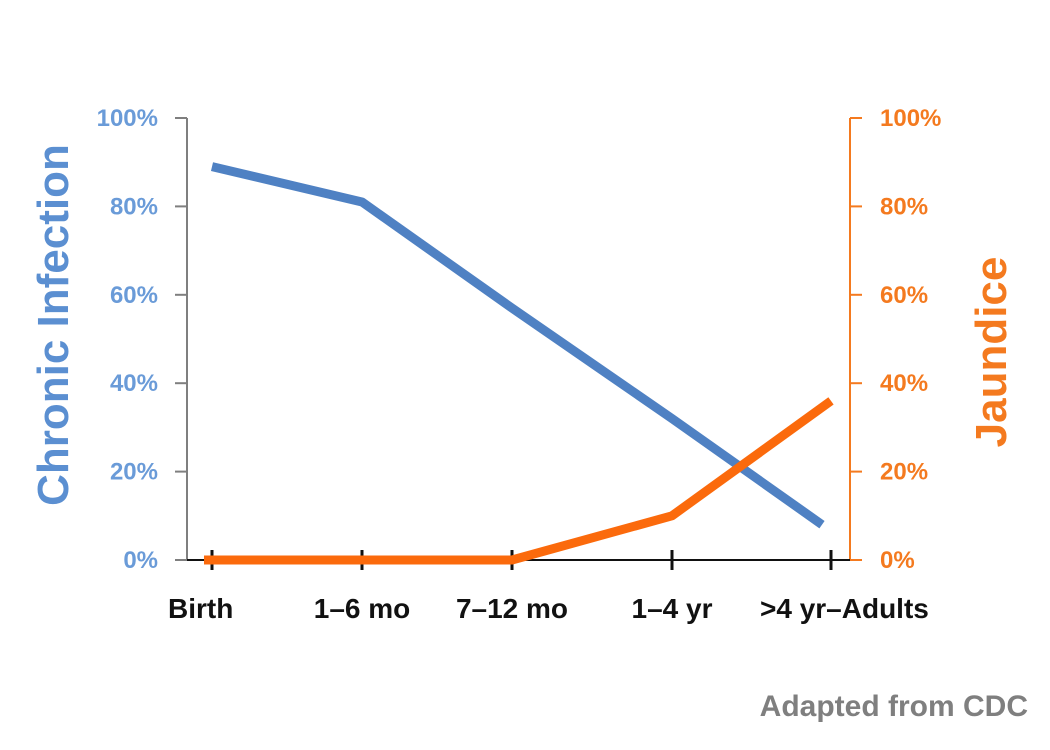 This screenshot has width=1050, height=750. I want to click on y-left-tick-label: 40%, so click(134, 383).